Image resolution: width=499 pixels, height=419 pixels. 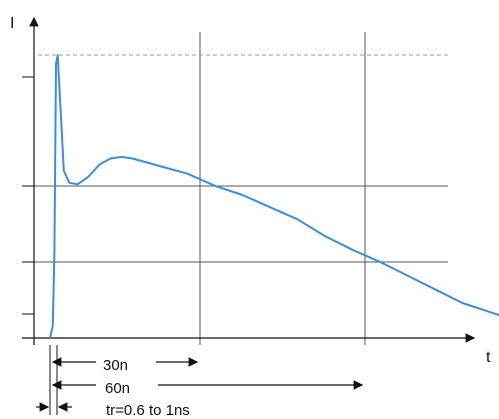 I want to click on x-axis-label: t, so click(x=488, y=357).